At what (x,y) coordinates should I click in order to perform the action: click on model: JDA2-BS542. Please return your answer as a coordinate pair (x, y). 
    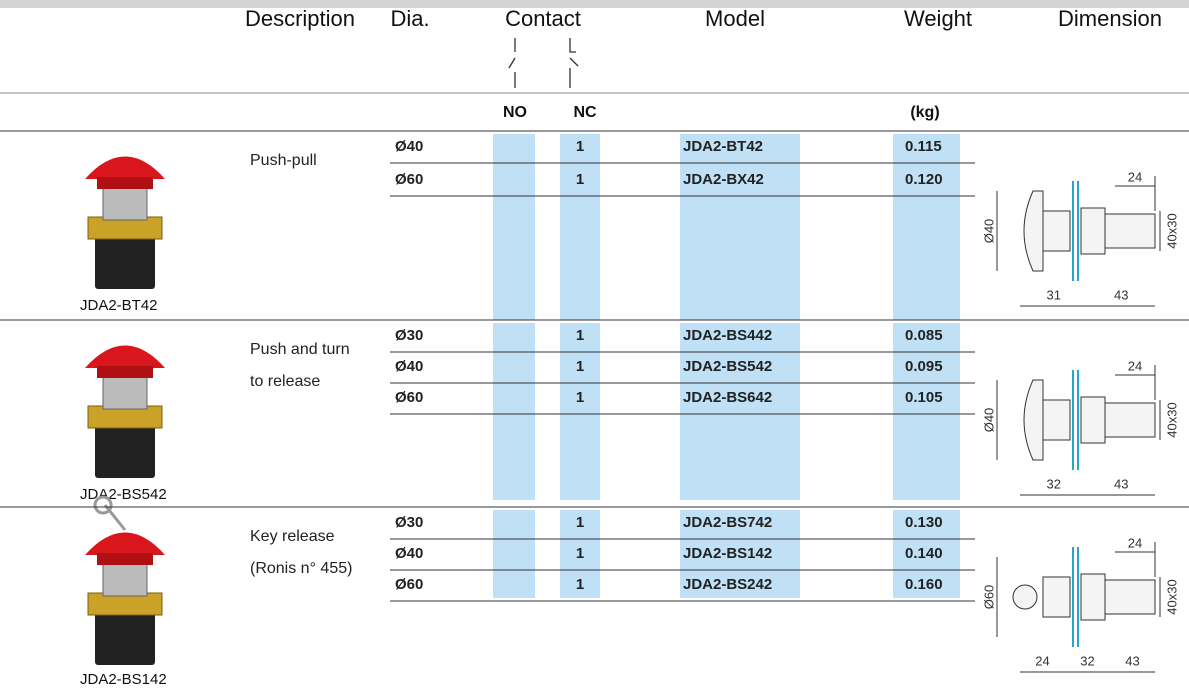
    Looking at the image, I should click on (727, 366).